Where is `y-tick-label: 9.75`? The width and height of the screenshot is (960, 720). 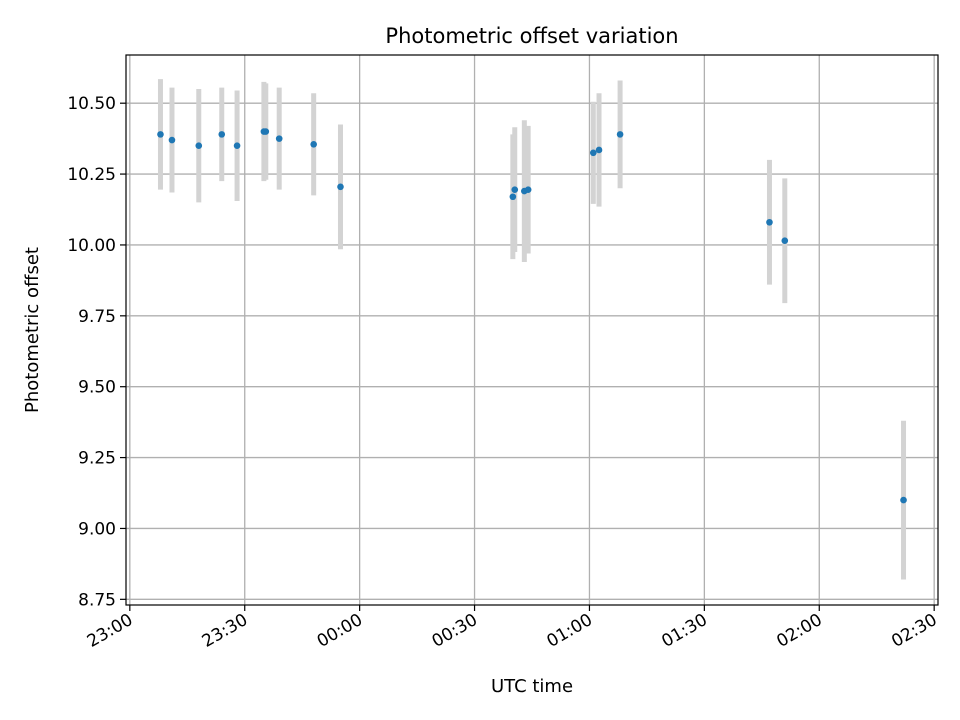
y-tick-label: 9.75 is located at coordinates (97, 317).